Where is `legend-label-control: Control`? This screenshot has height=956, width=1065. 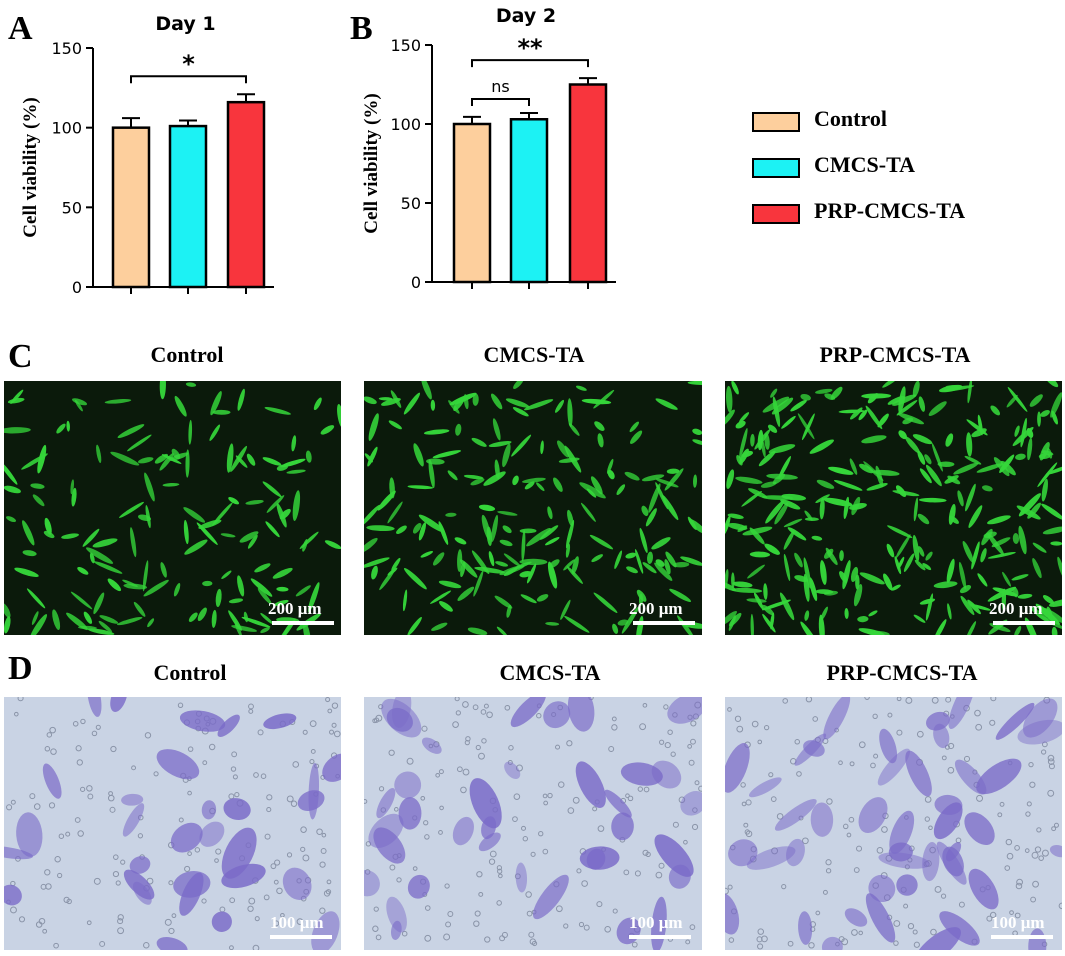 legend-label-control: Control is located at coordinates (850, 118).